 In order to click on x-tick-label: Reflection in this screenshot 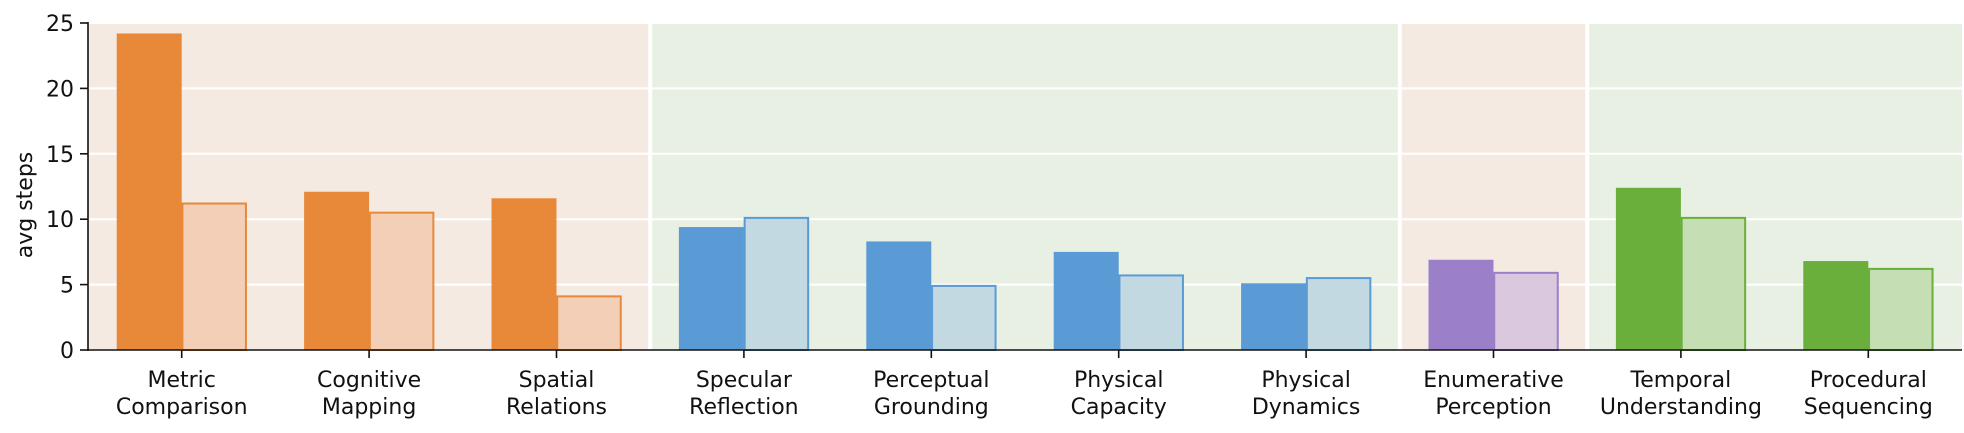, I will do `click(743, 407)`.